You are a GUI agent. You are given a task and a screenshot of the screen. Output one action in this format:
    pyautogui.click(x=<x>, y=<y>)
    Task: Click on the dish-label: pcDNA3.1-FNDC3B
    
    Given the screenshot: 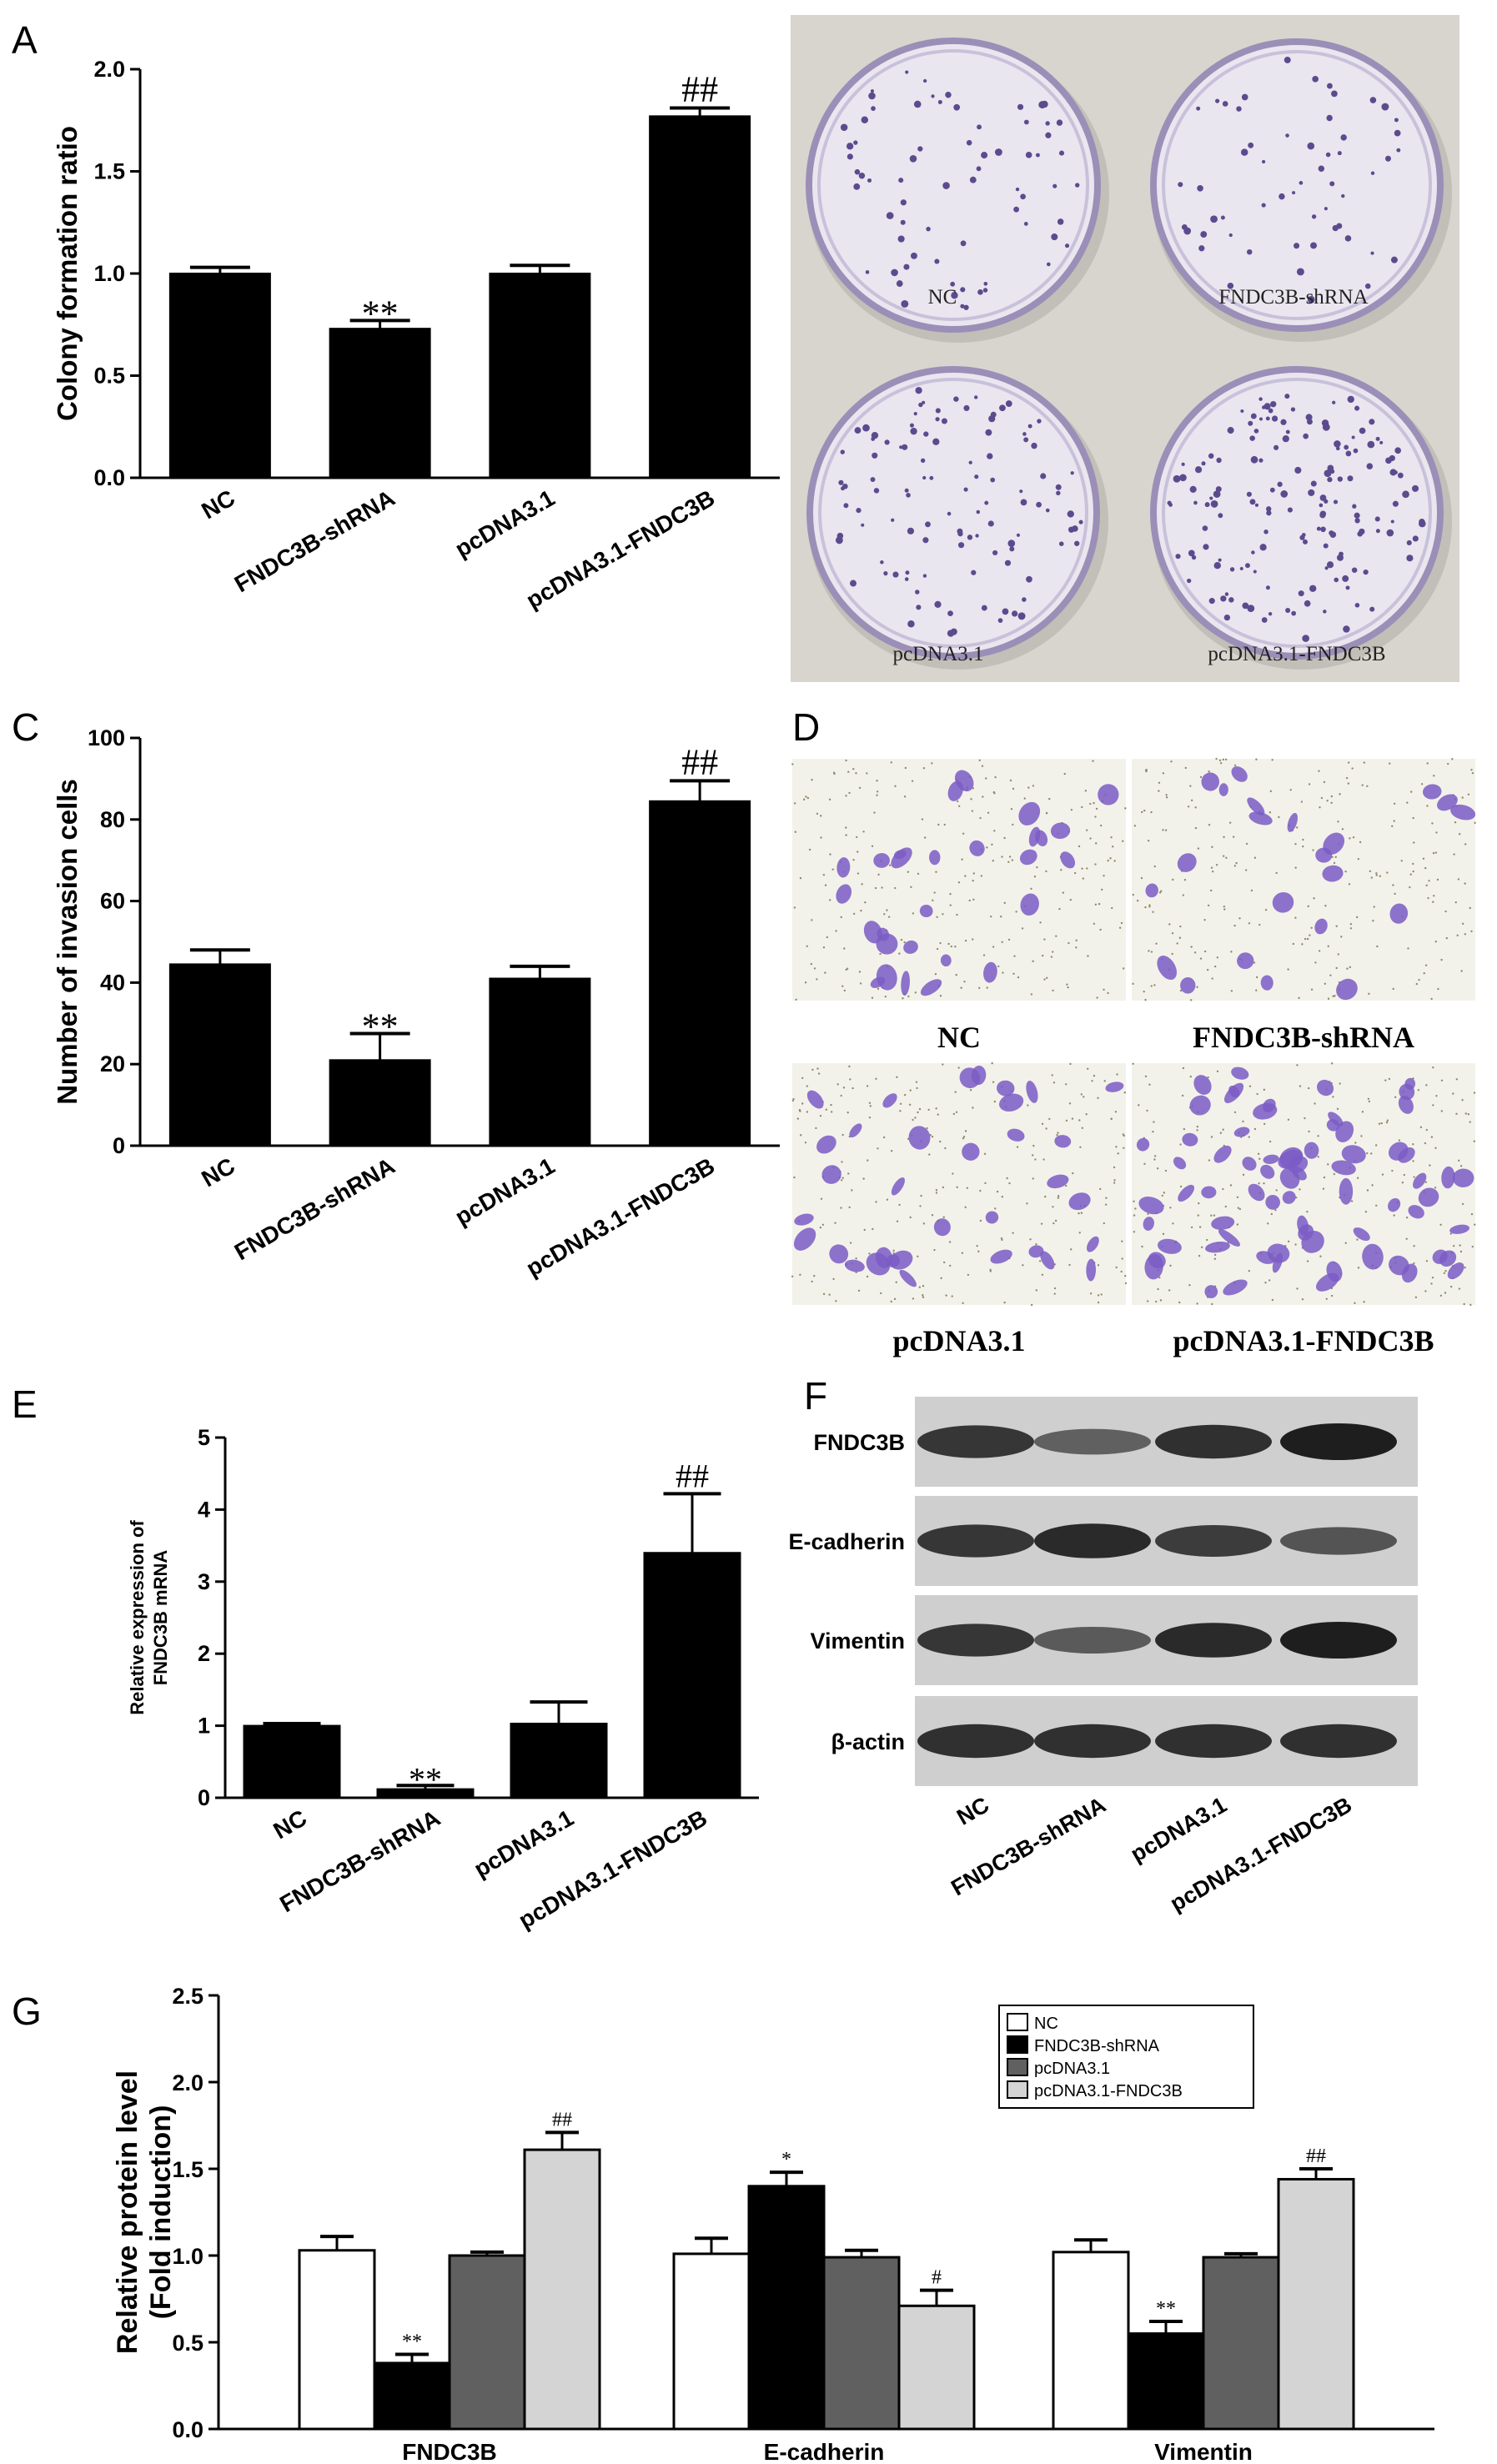 What is the action you would take?
    pyautogui.click(x=1296, y=654)
    